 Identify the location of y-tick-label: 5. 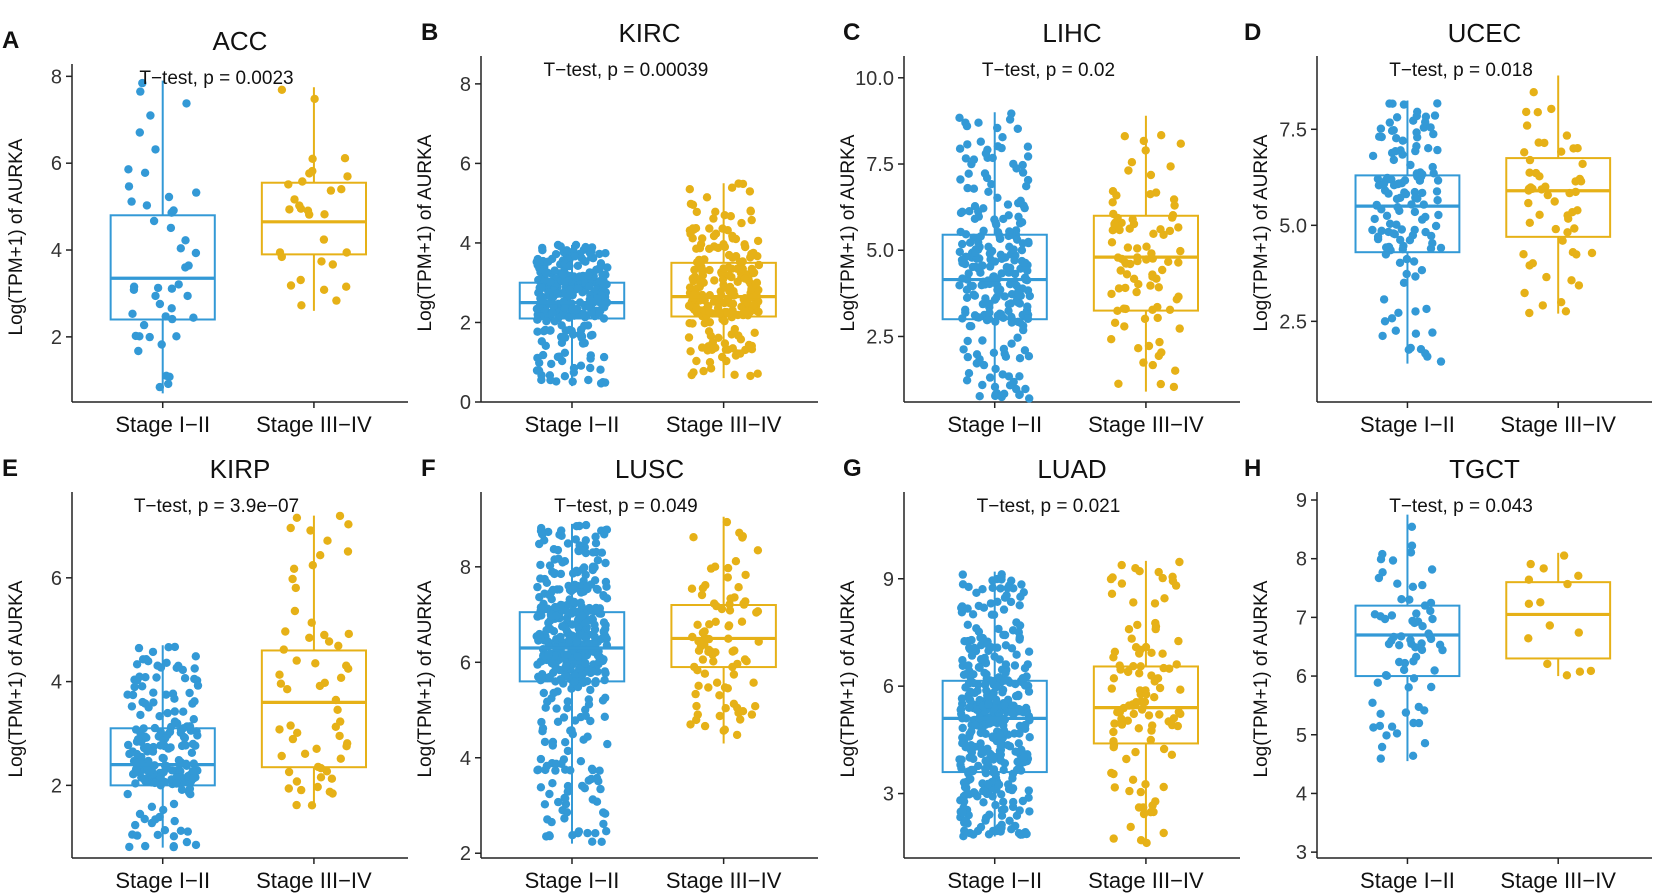
(1301, 736).